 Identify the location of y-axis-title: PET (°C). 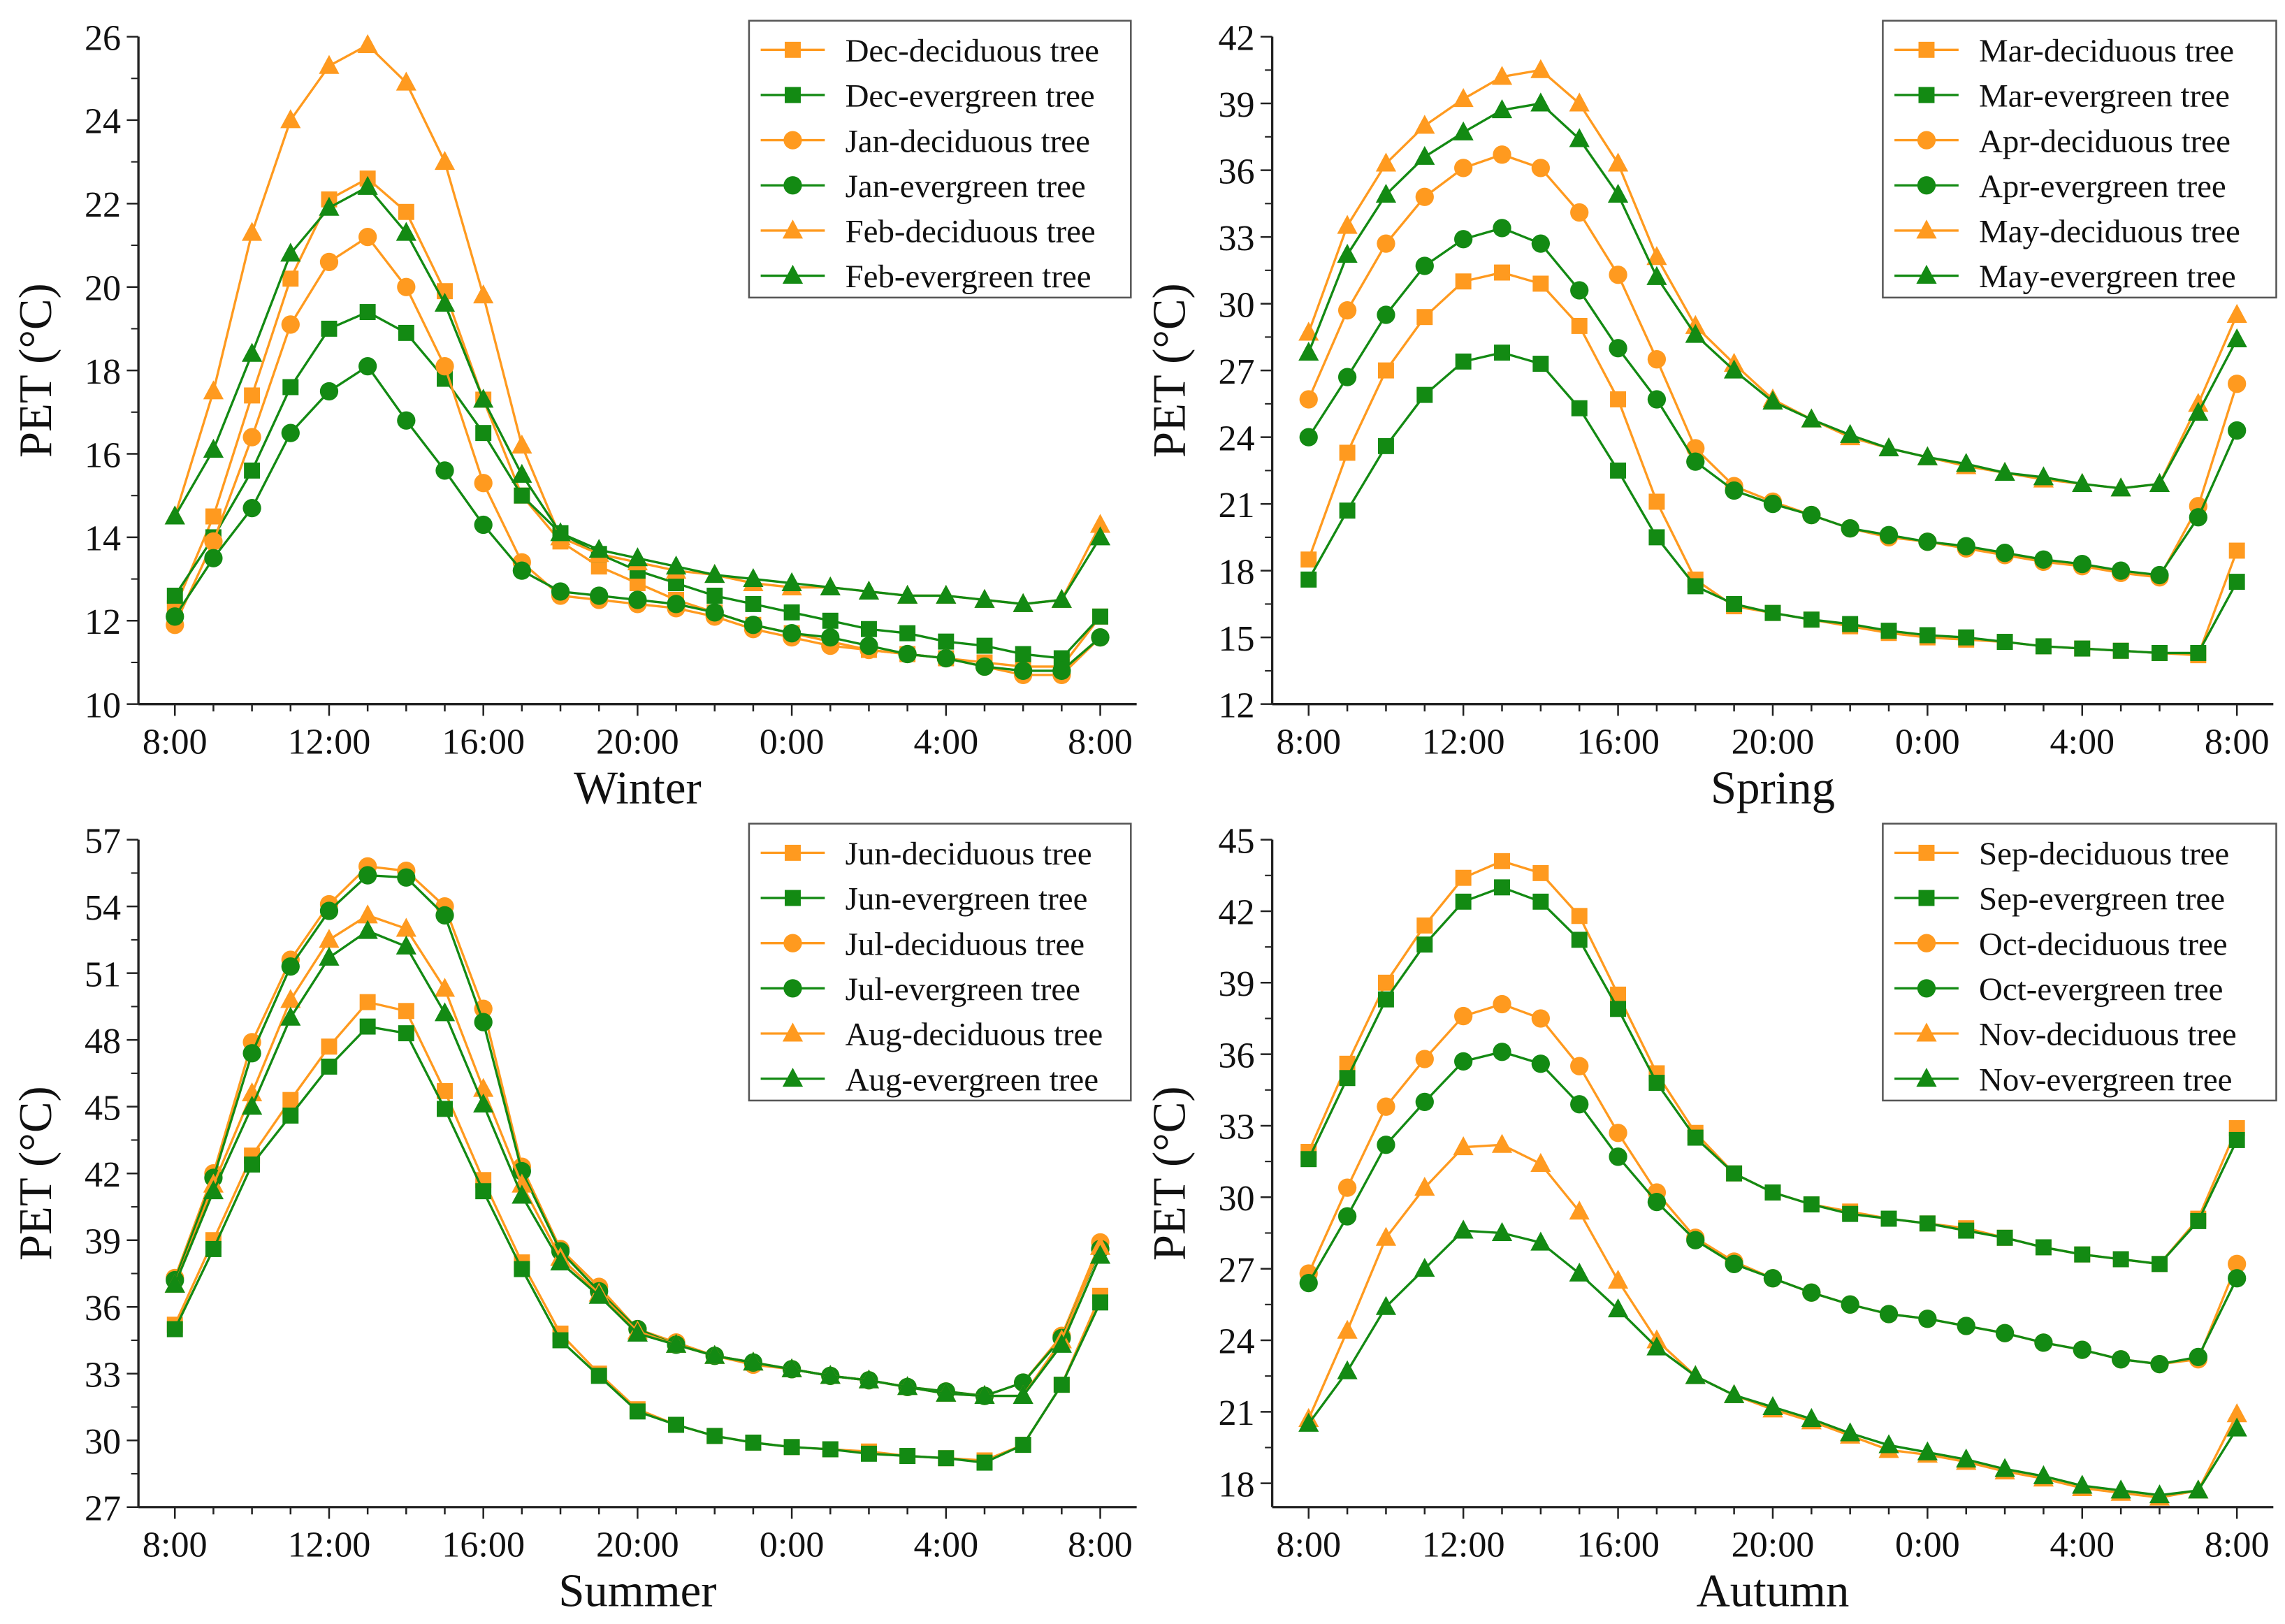
(1169, 370).